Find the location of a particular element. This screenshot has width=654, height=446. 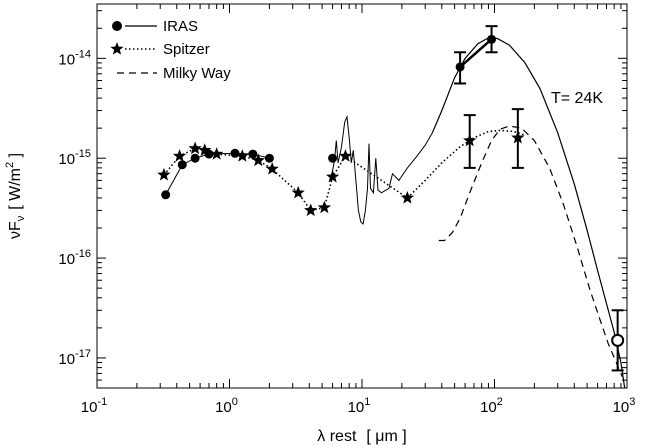

y-axis-label: νFν [ W/m2 ] is located at coordinates (15, 196).